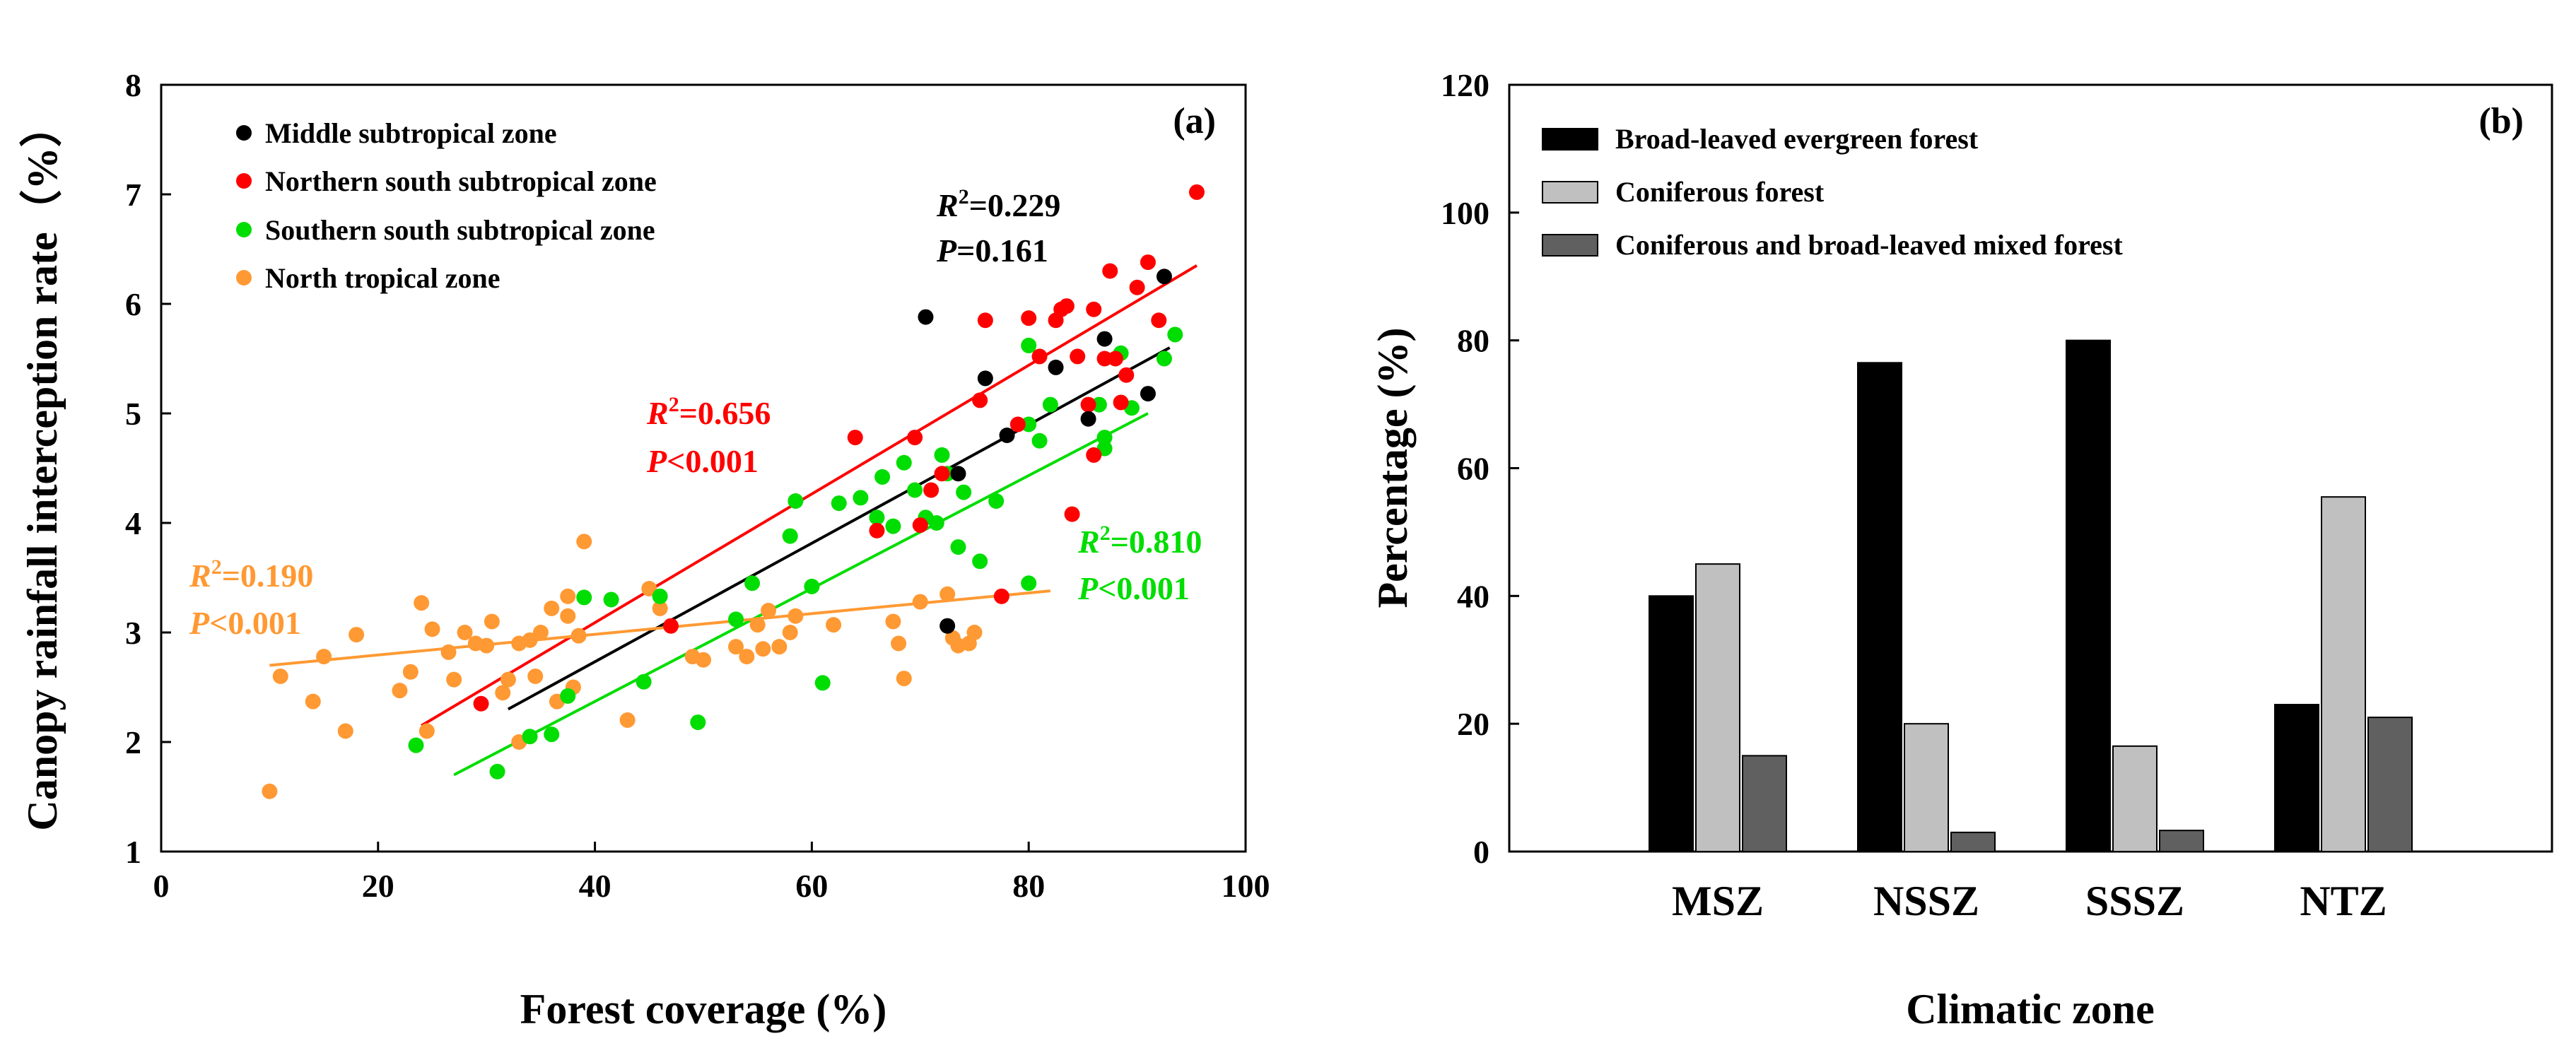 The width and height of the screenshot is (2576, 1048). Describe the element at coordinates (133, 742) in the screenshot. I see `y-tick-label-a: 2` at that location.